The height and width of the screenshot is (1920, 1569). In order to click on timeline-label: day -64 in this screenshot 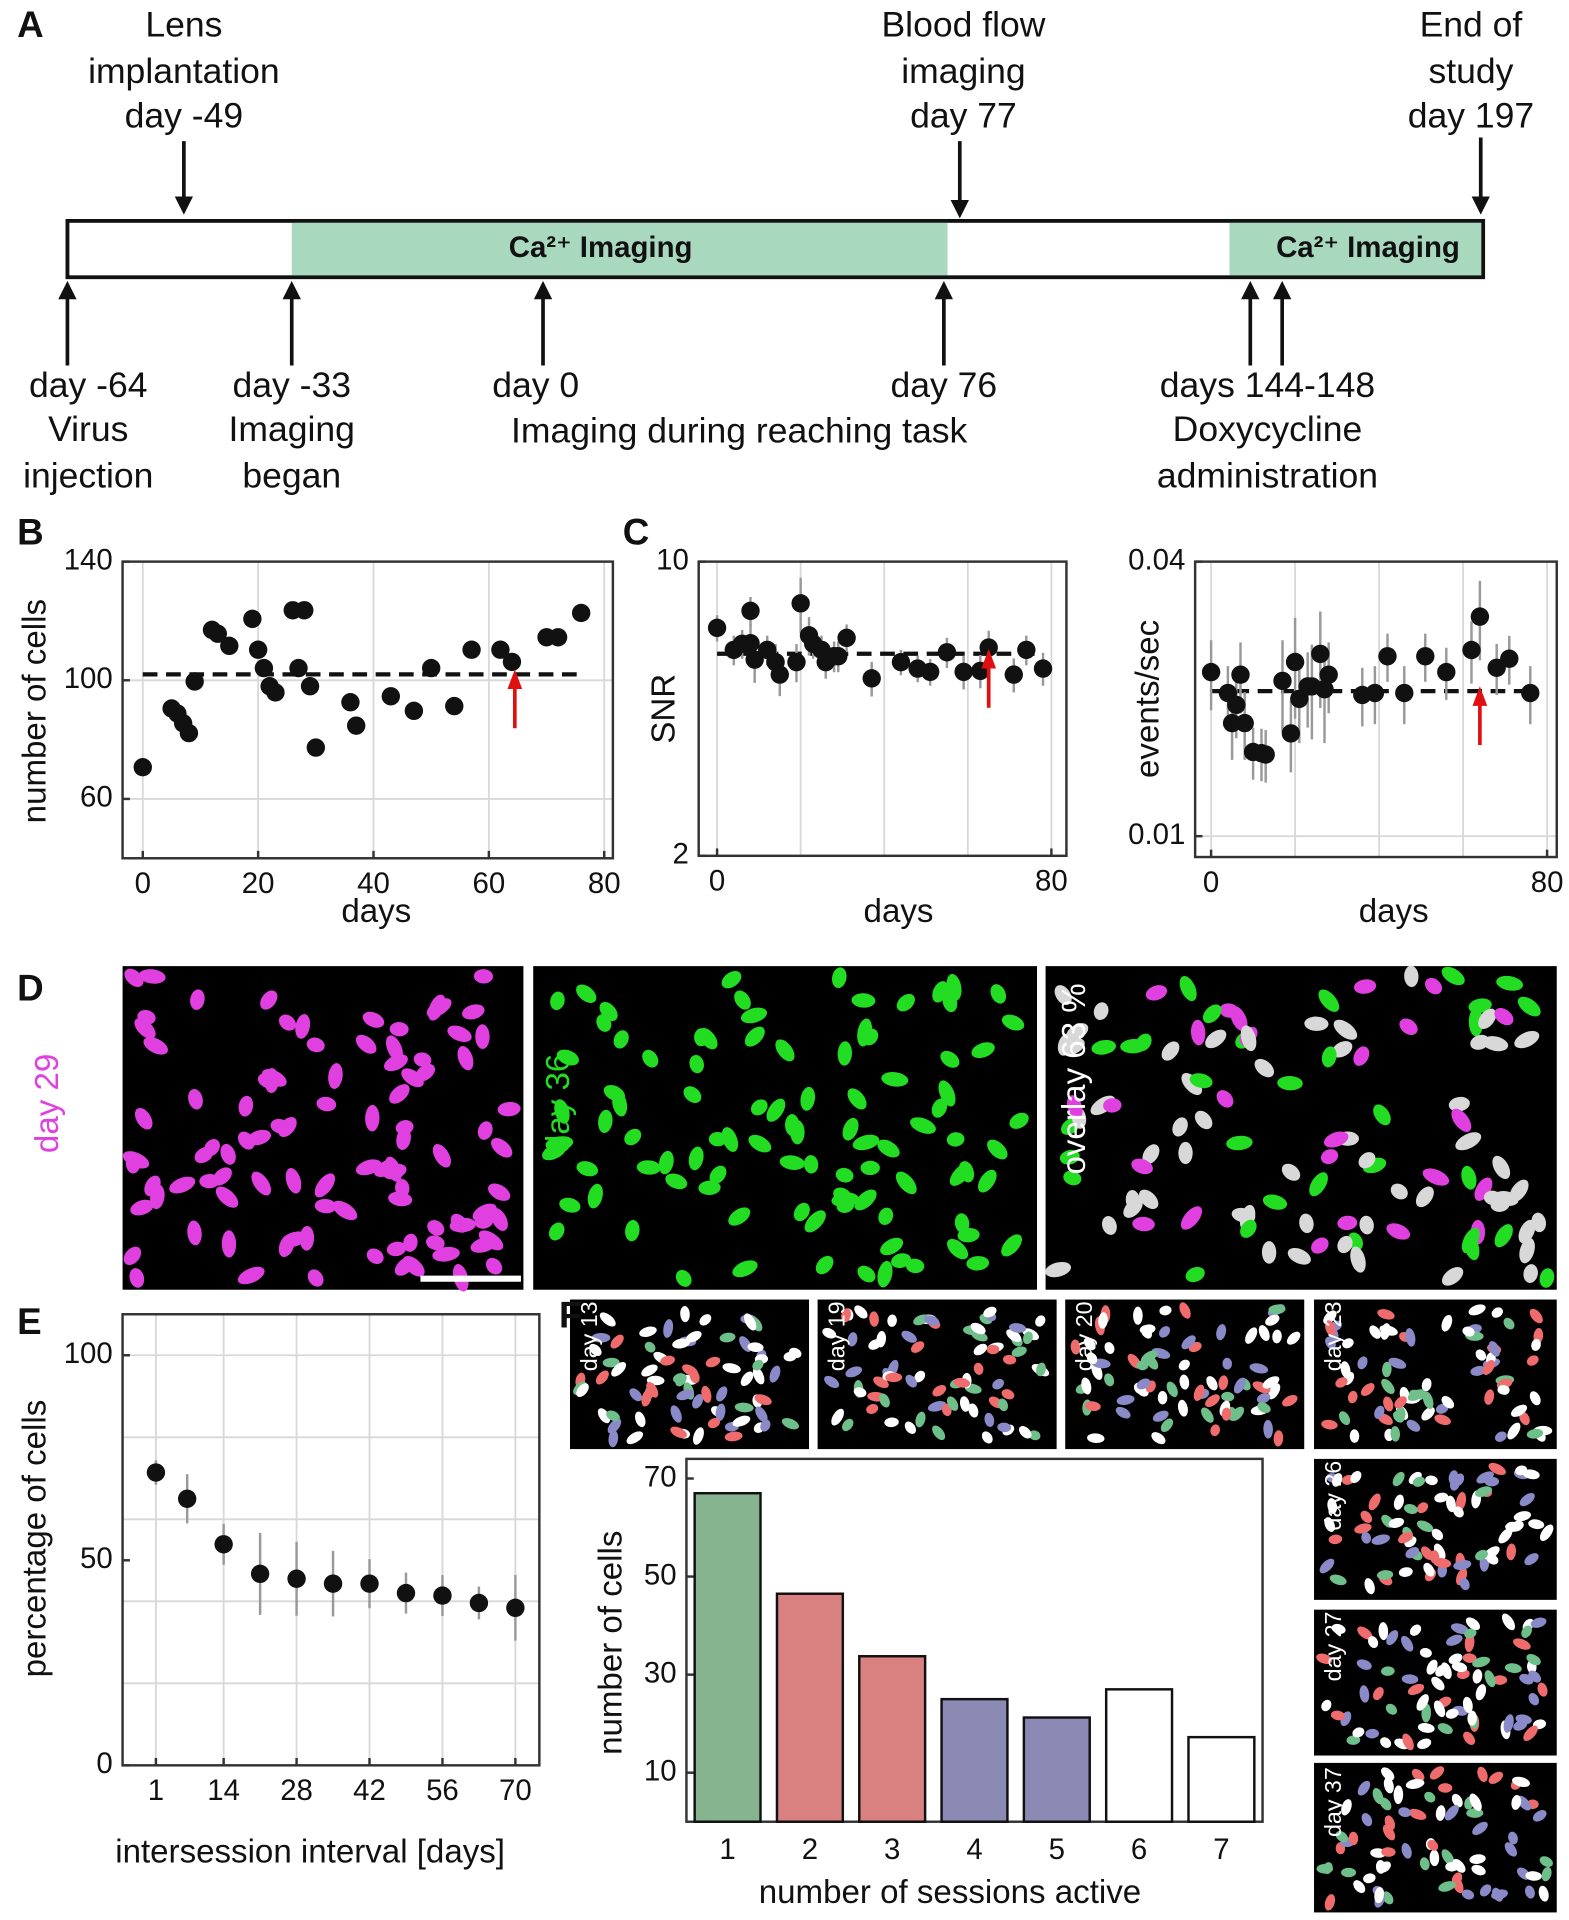, I will do `click(88, 385)`.